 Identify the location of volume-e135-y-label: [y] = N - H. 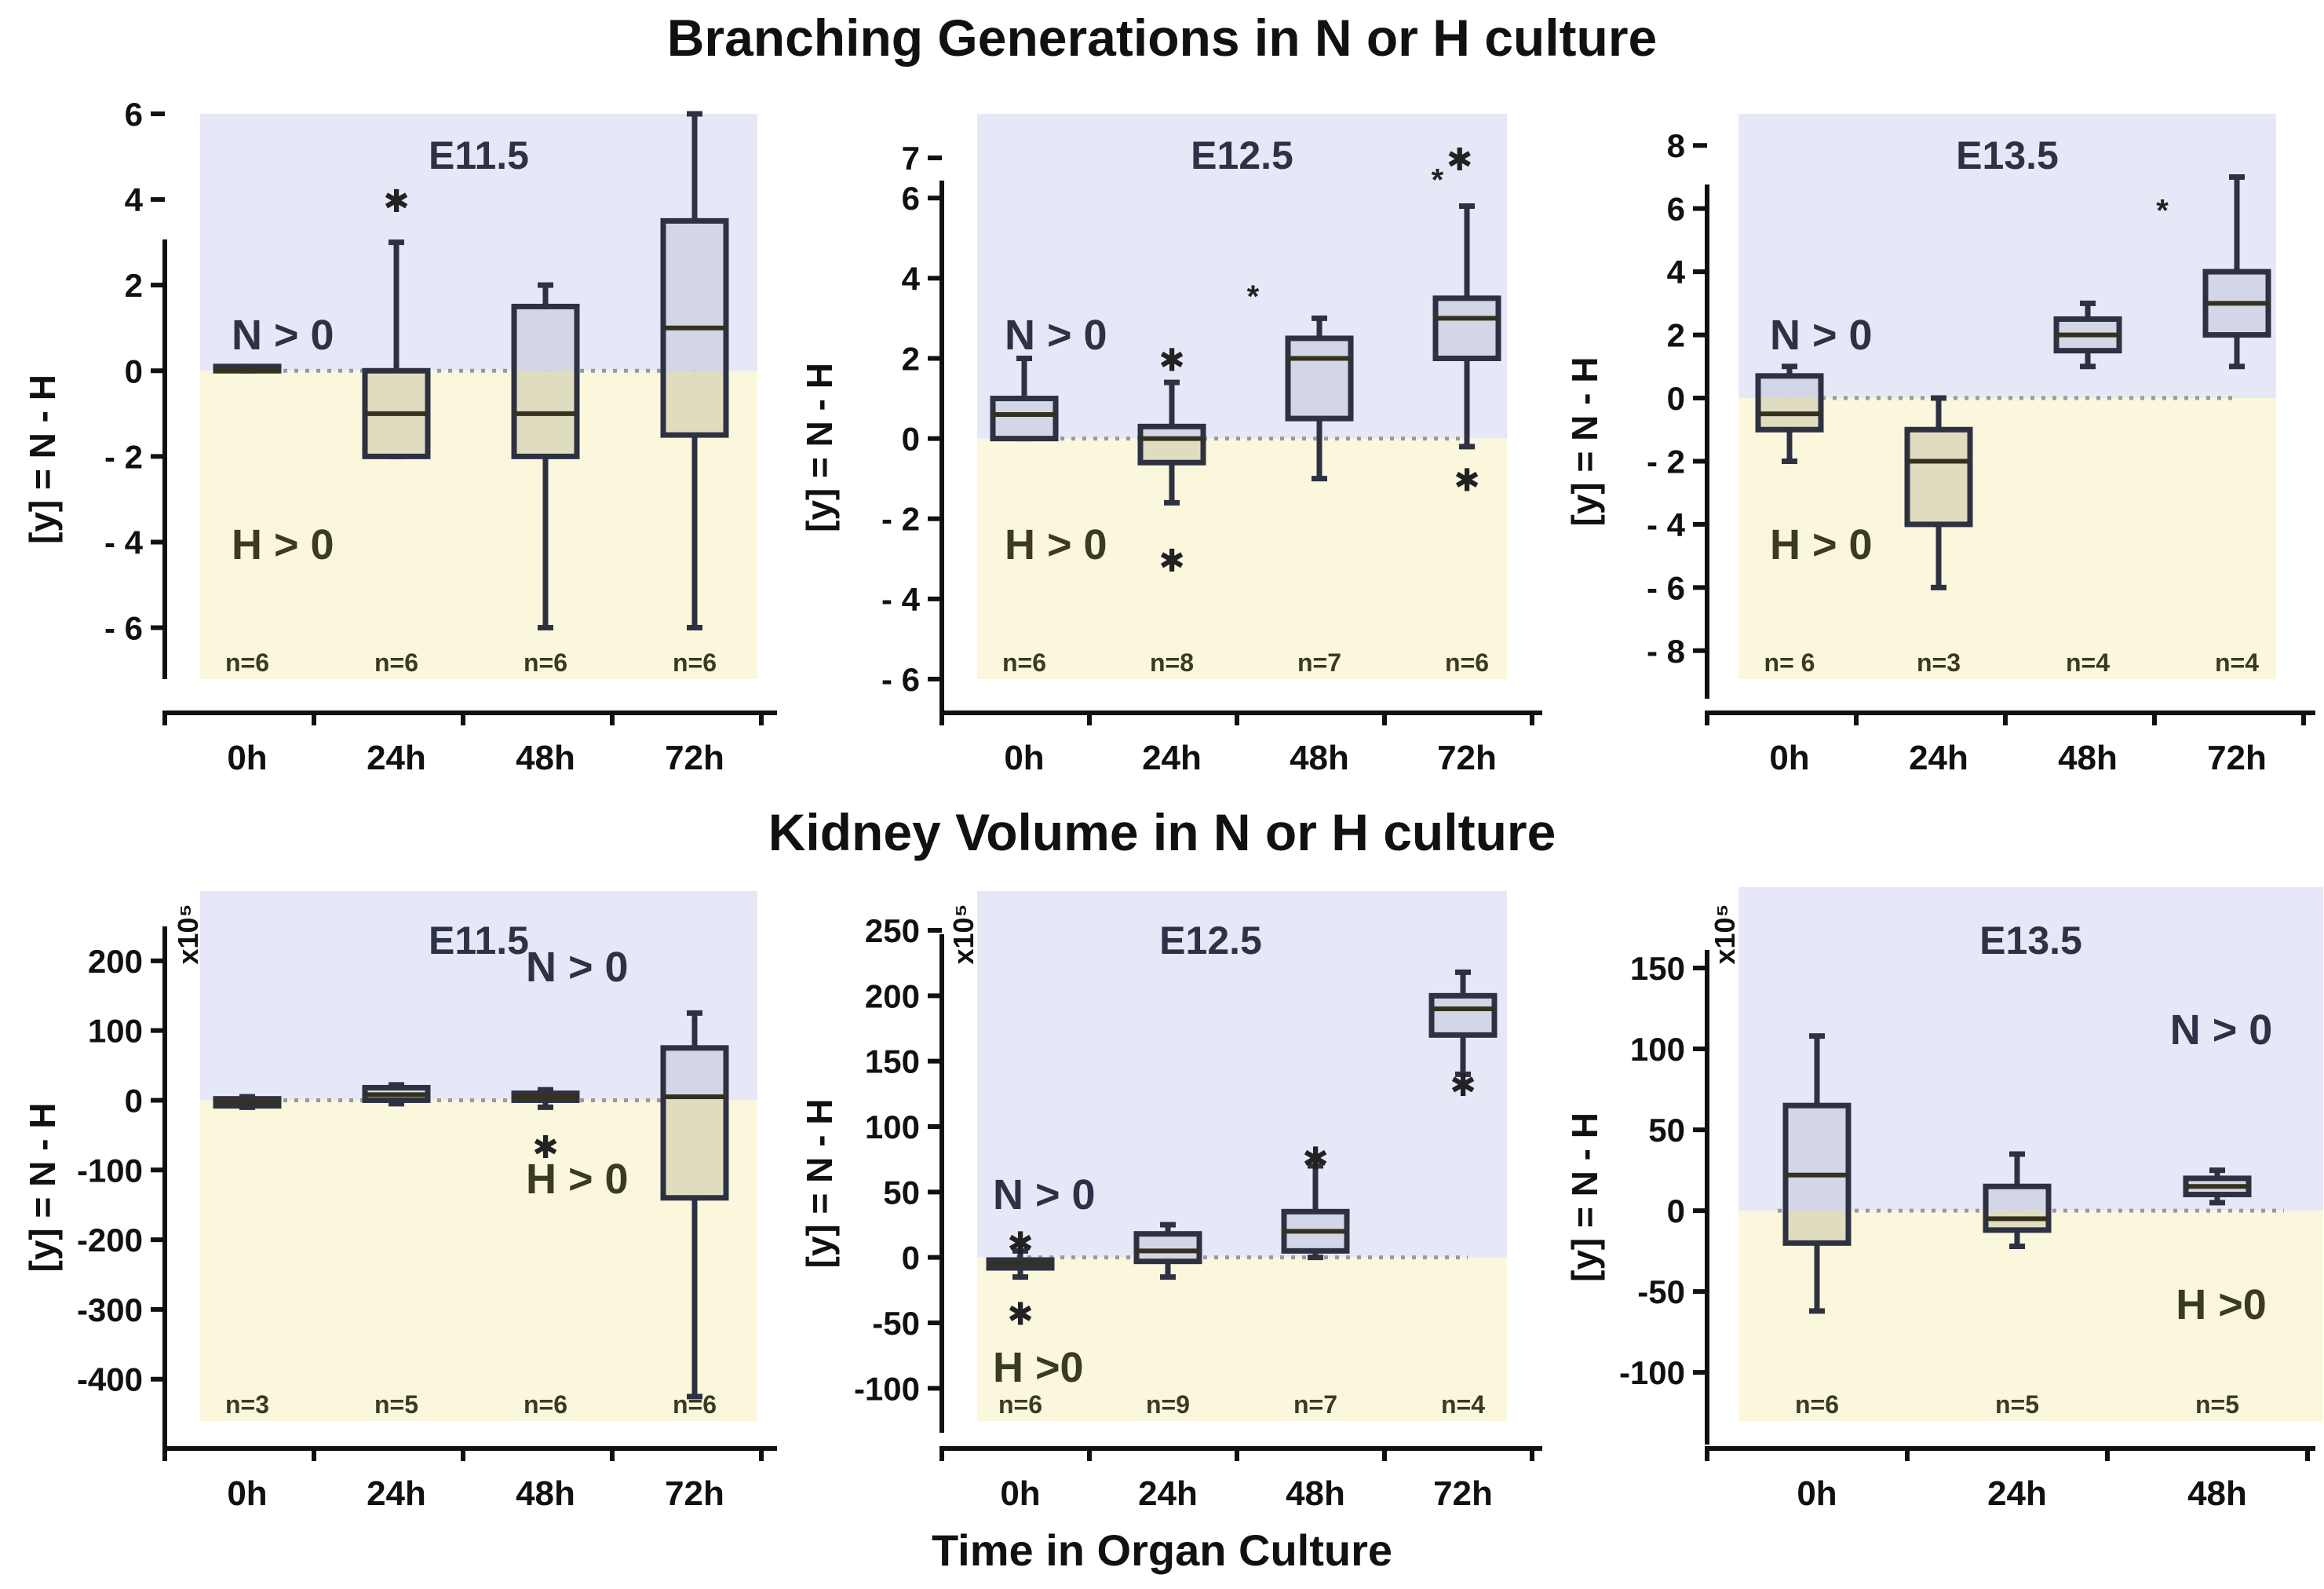
(1584, 1197).